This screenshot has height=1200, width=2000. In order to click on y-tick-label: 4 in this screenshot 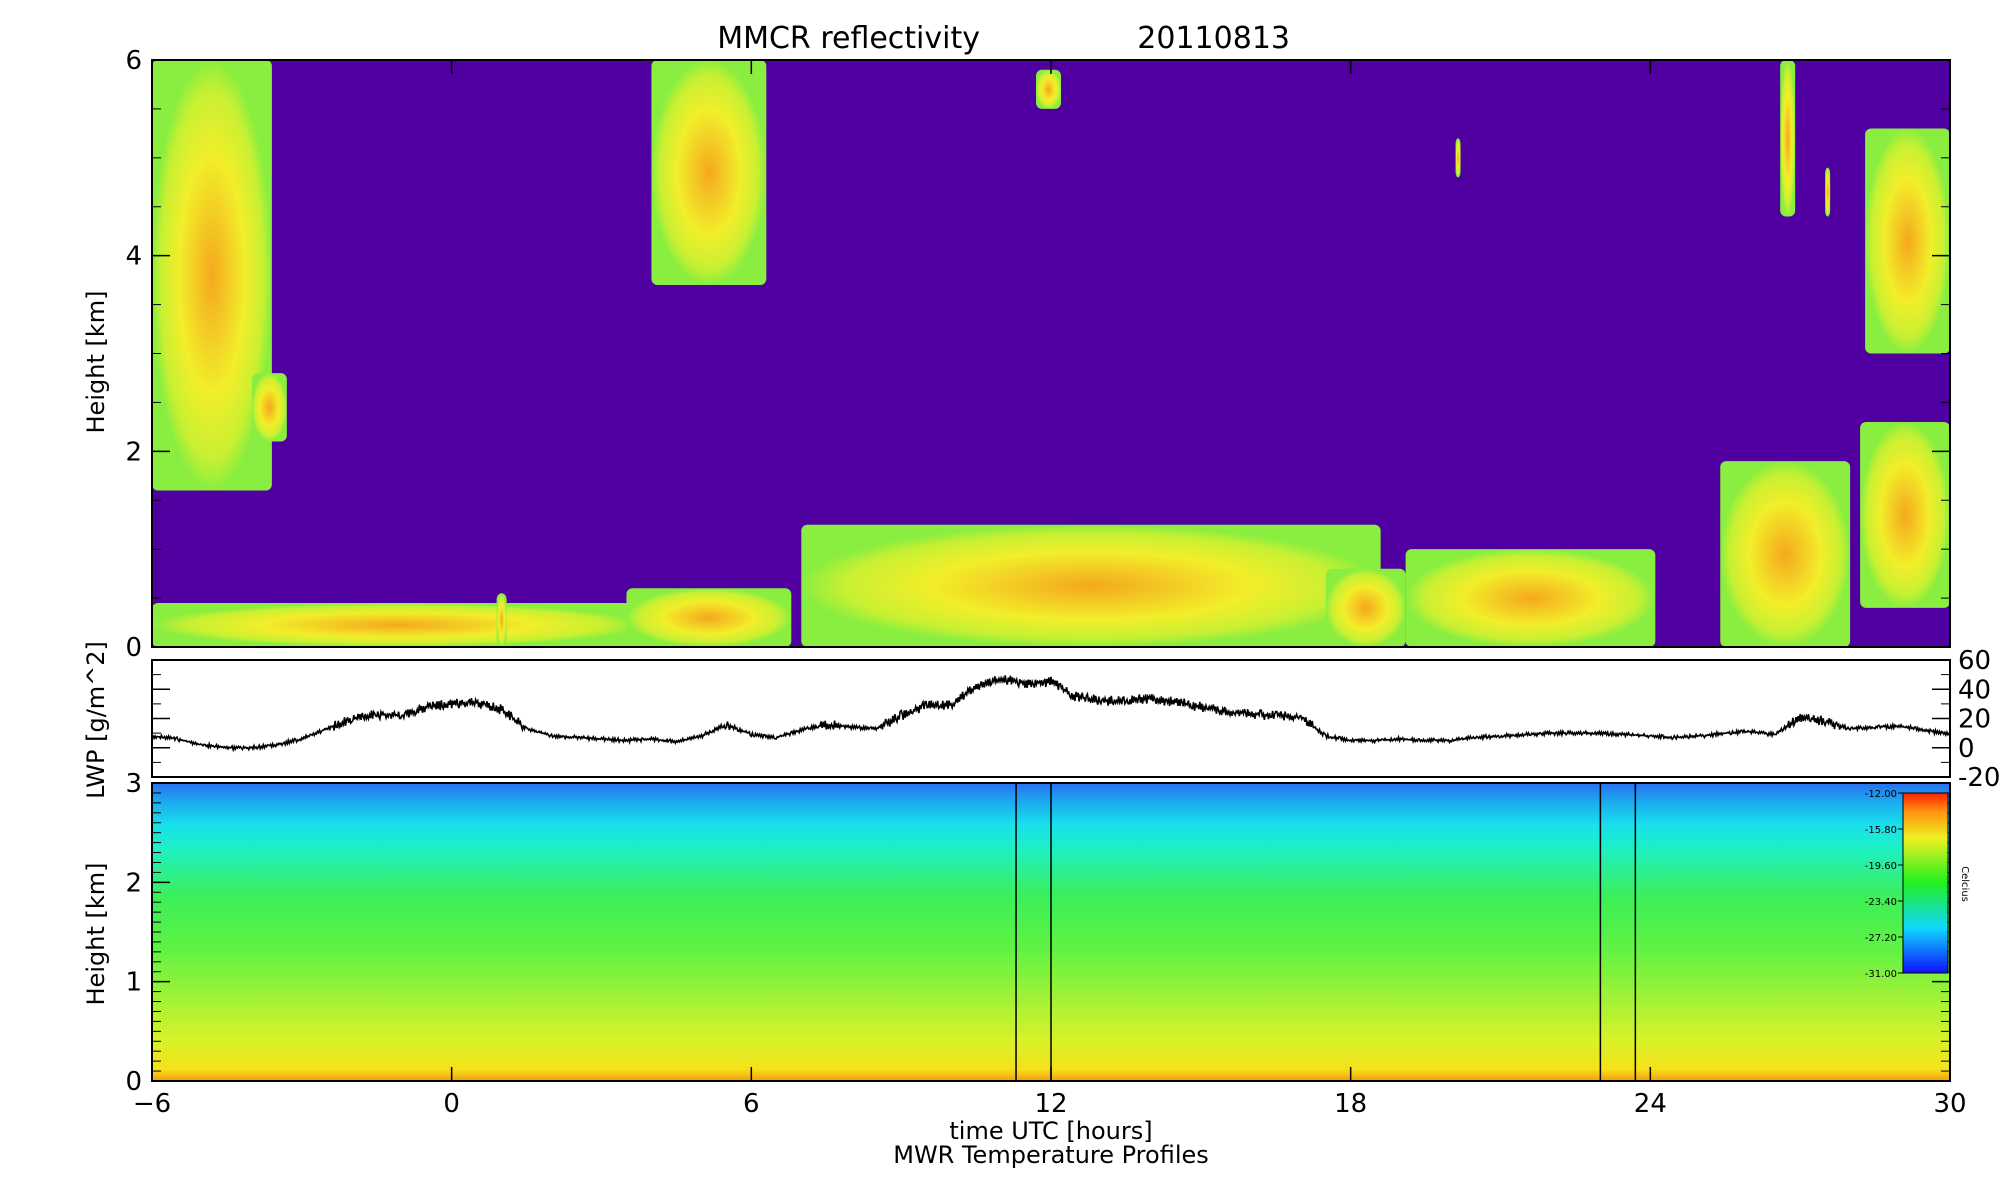, I will do `click(133, 257)`.